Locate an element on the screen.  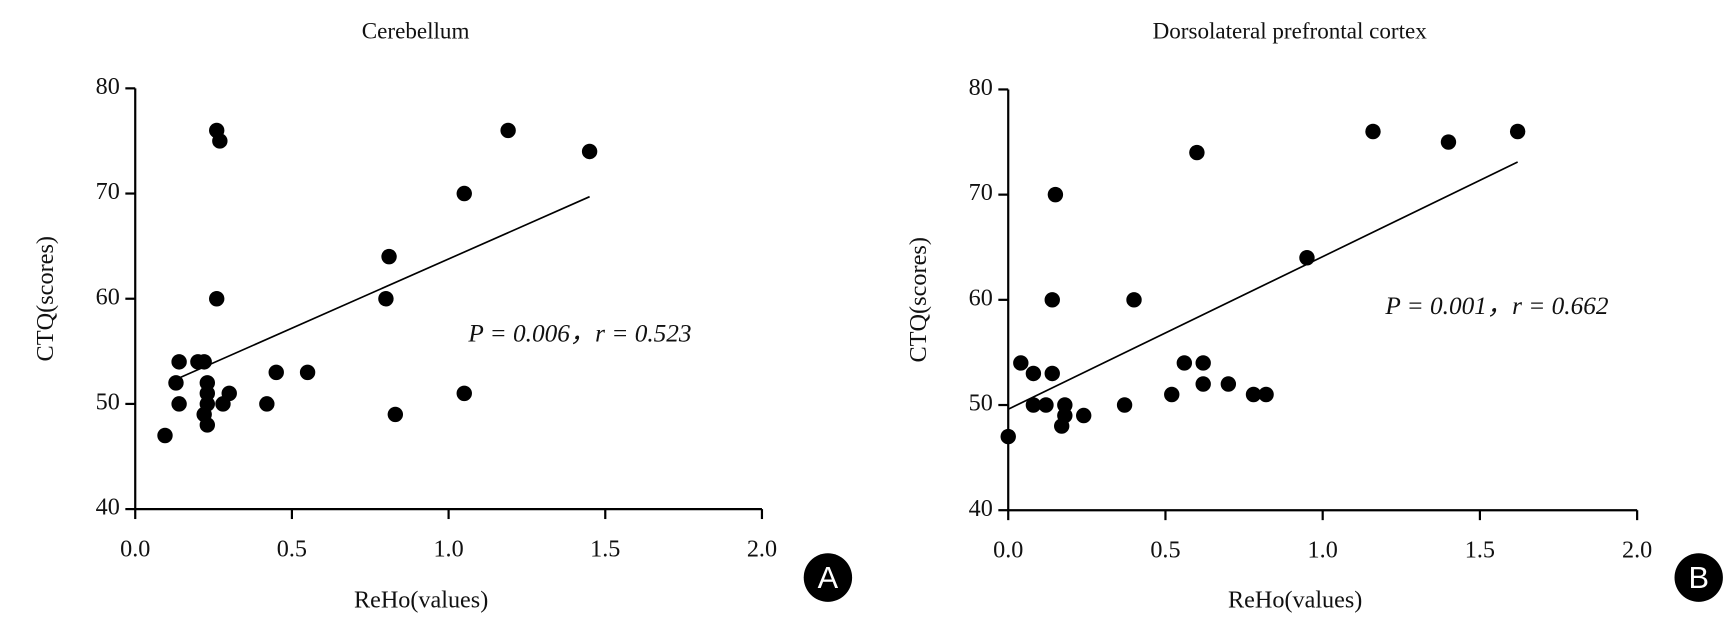
annotation: P = 0.006，r = 0.523 is located at coordinates (579, 333).